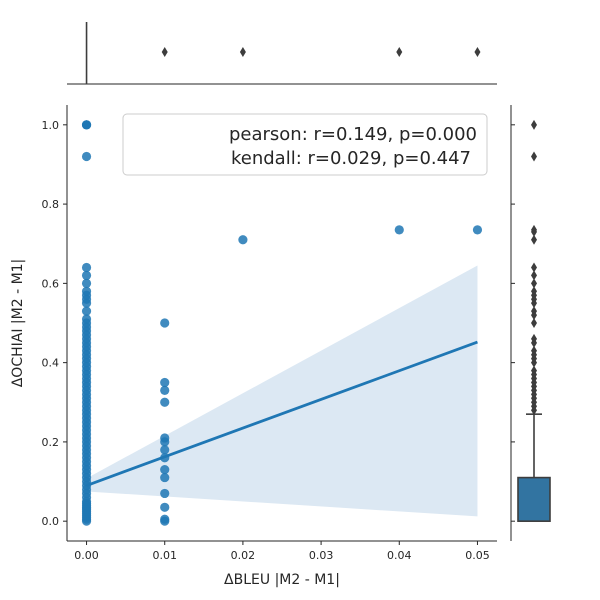 The width and height of the screenshot is (600, 600). I want to click on right-marginal-box, so click(534, 499).